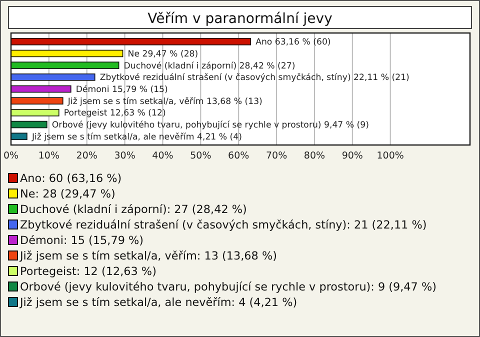  Describe the element at coordinates (148, 256) in the screenshot. I see `legend-label: Již jsem se s tím setkal/a, věřím: 13 (13,68 %)` at that location.